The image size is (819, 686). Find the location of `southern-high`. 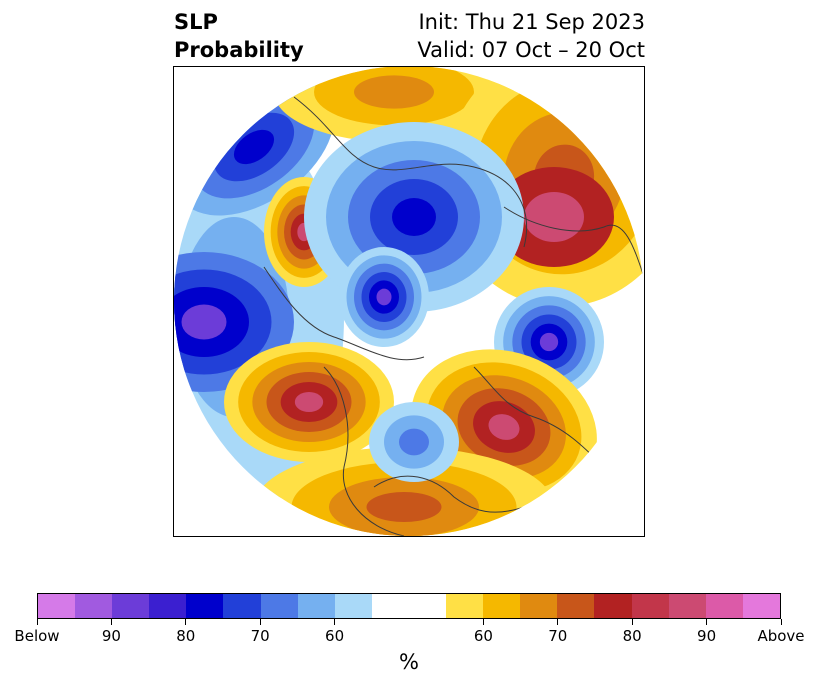

southern-high is located at coordinates (404, 491).